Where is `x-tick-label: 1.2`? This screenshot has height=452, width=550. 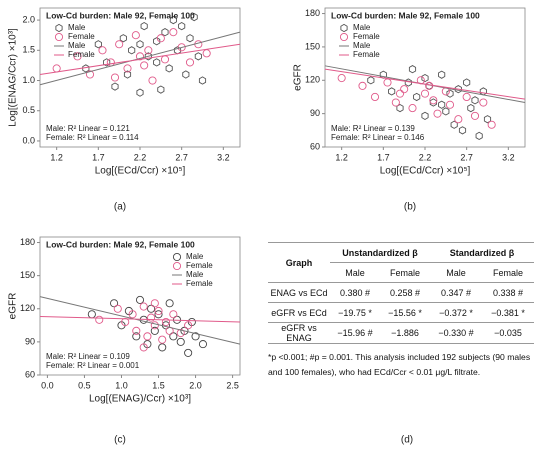
x-tick-label: 1.2 is located at coordinates (341, 157).